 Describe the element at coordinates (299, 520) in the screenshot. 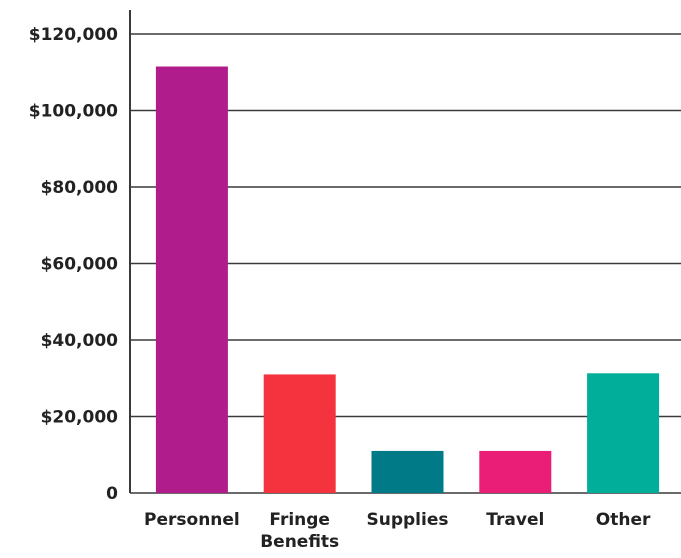

I see `category-label-line: Fringe` at that location.